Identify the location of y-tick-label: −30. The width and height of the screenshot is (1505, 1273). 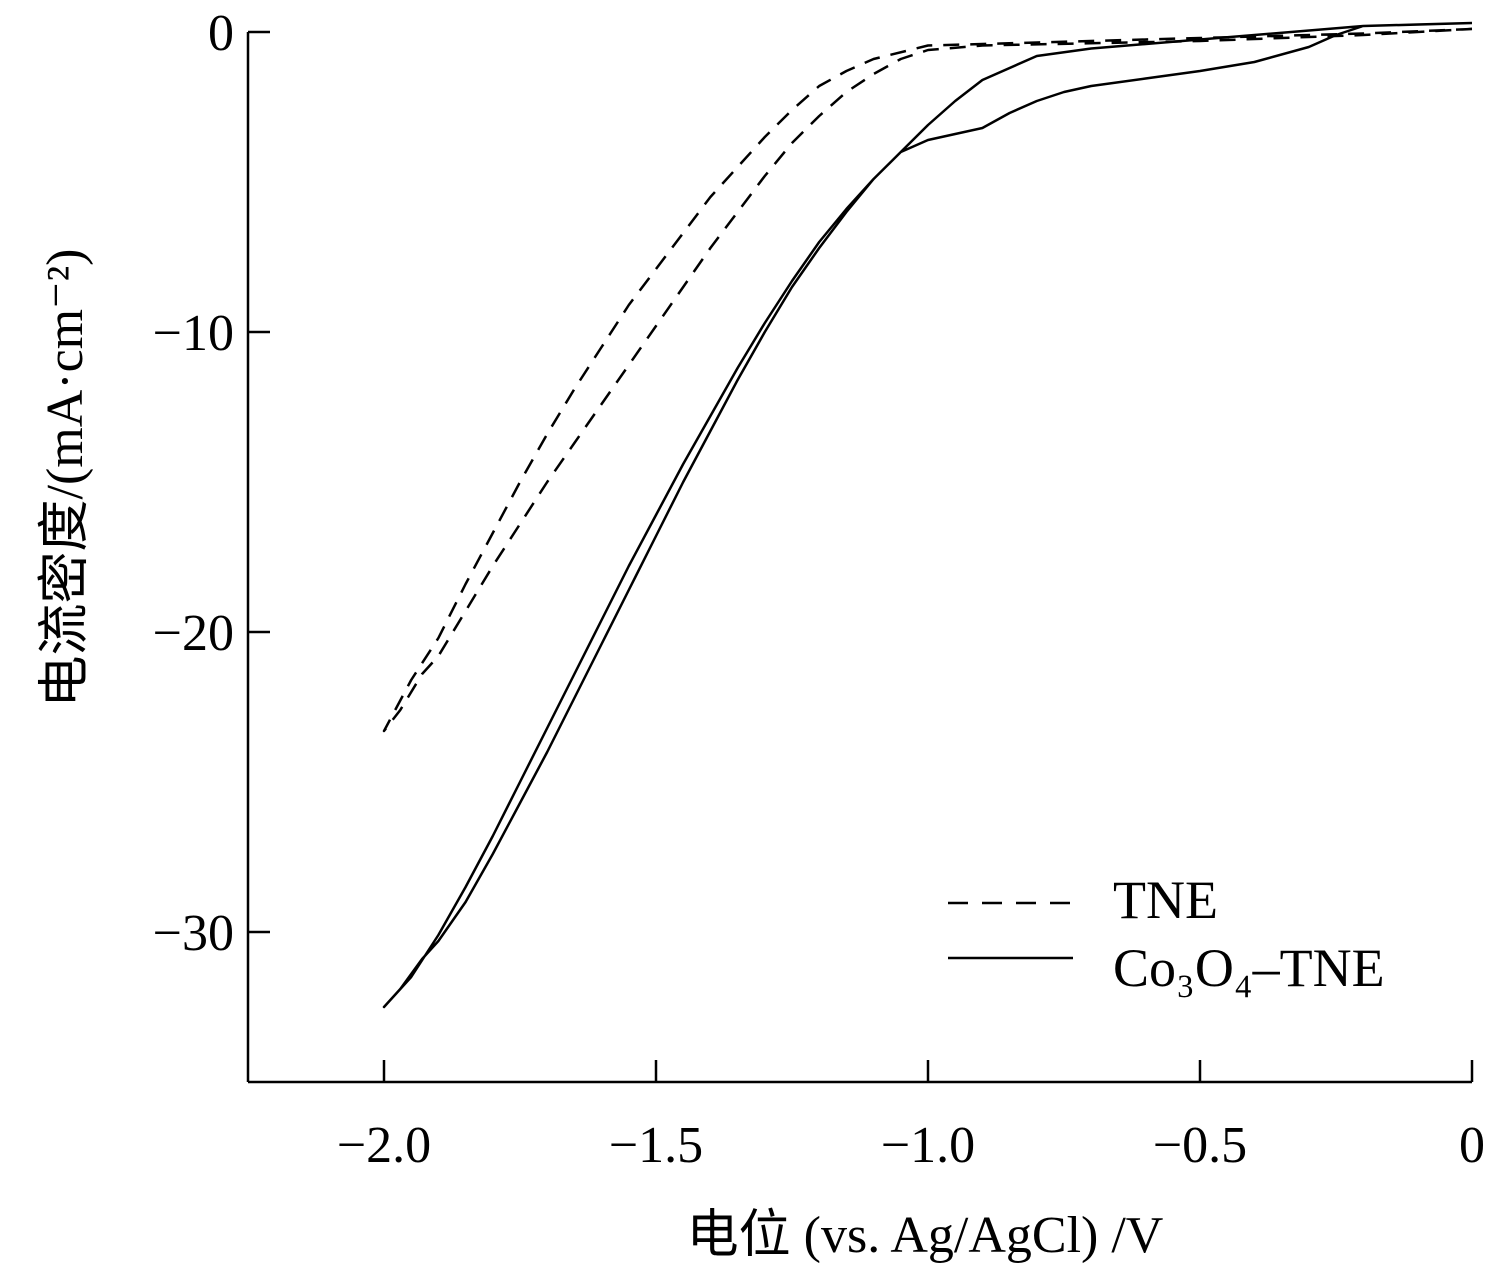
(193, 933).